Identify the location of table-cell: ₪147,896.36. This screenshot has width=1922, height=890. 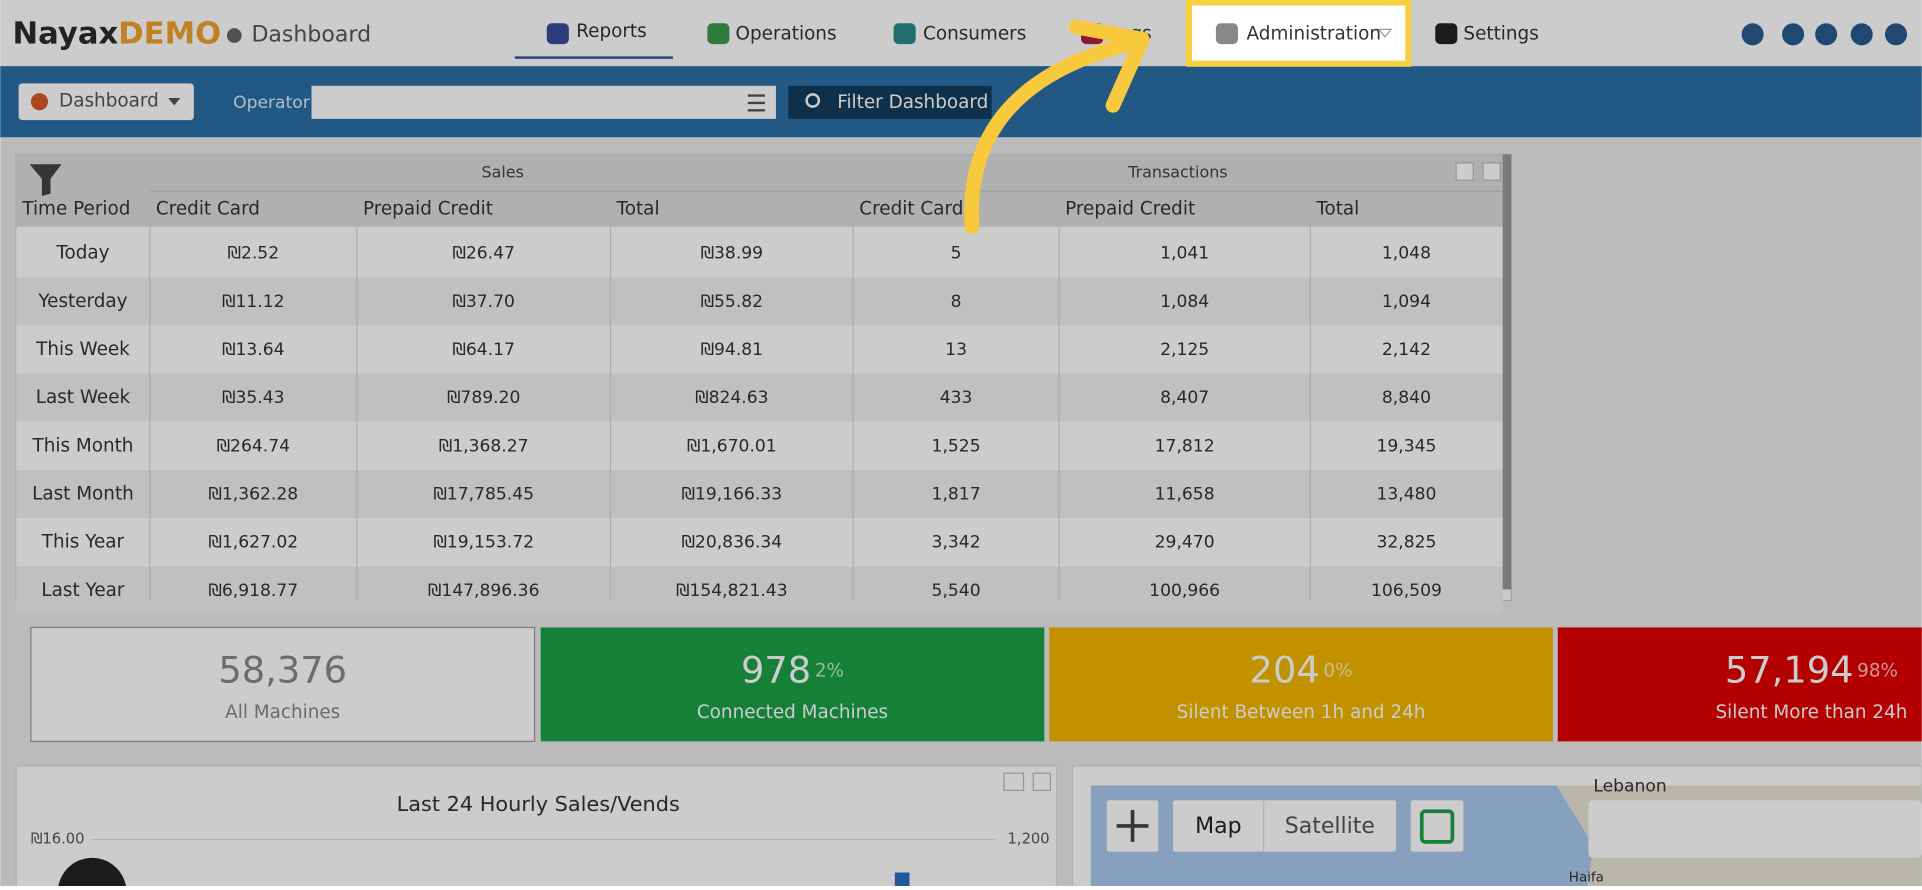
(484, 591).